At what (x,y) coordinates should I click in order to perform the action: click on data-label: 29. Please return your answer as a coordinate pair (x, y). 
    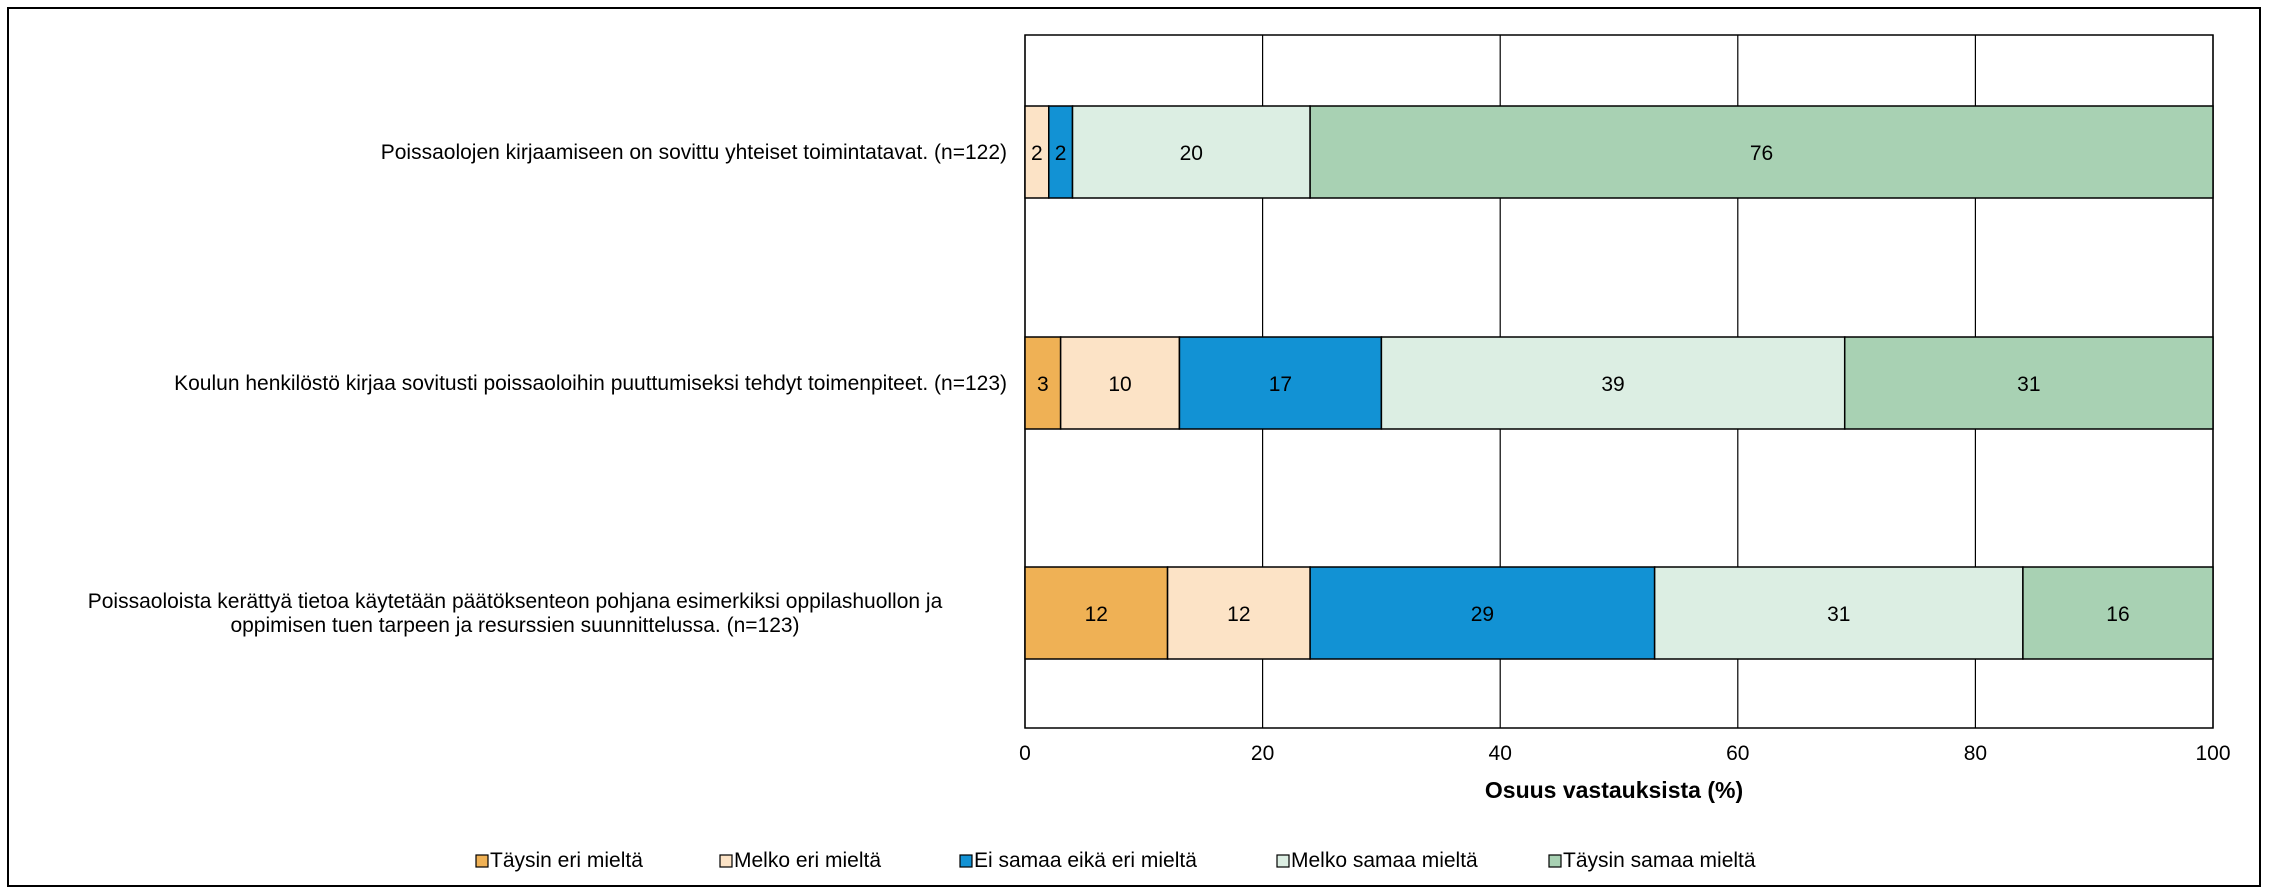
    Looking at the image, I should click on (1482, 614).